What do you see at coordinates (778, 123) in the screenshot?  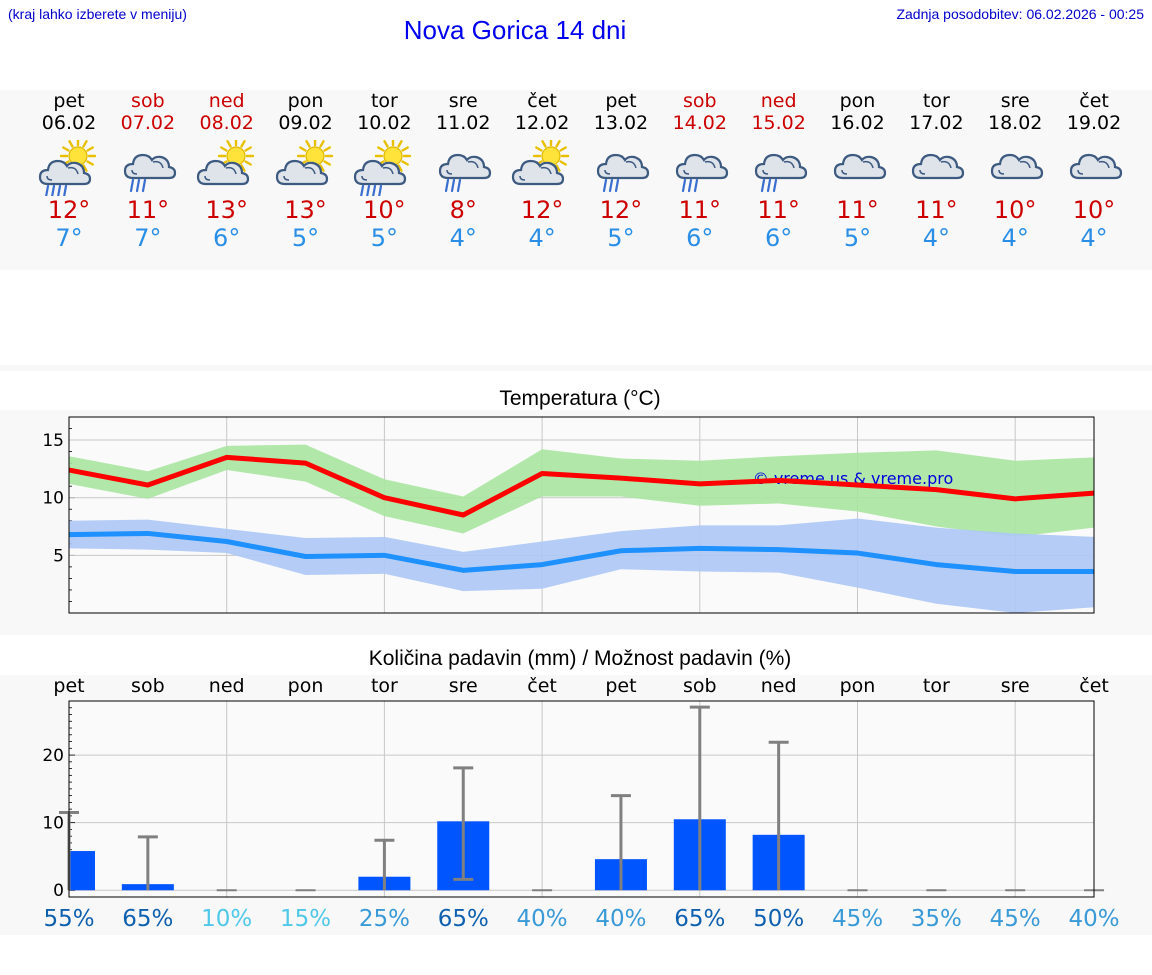 I see `day-date: 15.02` at bounding box center [778, 123].